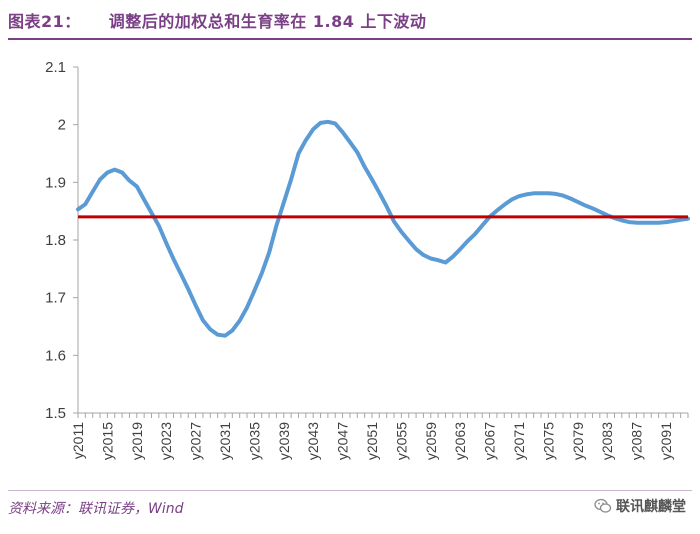  What do you see at coordinates (350, 39) in the screenshot?
I see `title-divider` at bounding box center [350, 39].